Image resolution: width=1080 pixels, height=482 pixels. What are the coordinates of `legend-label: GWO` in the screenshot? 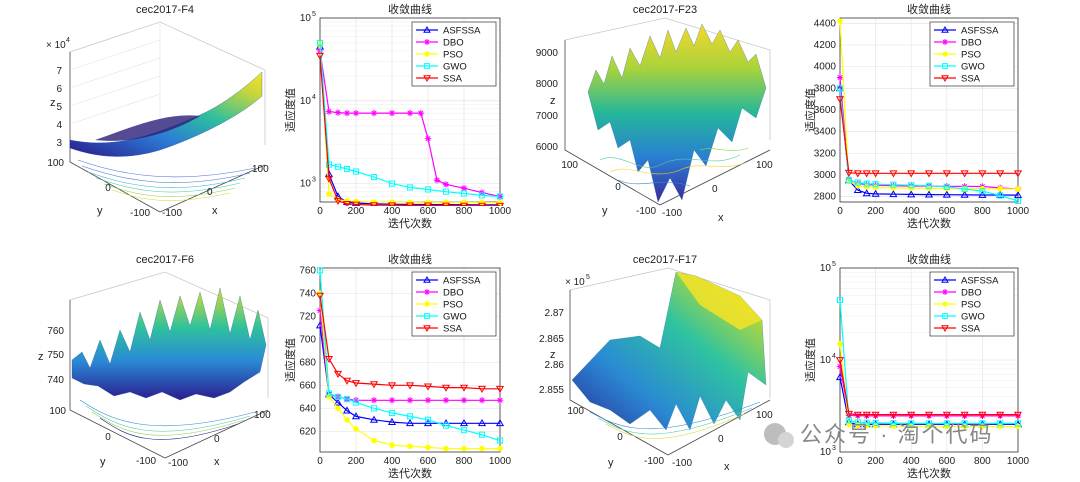 It's located at (973, 67).